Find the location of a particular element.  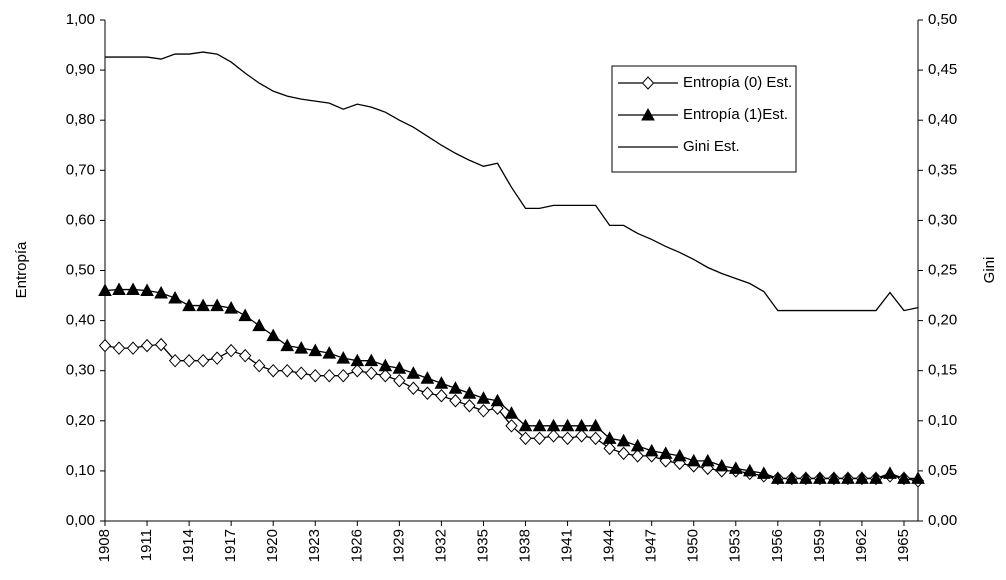

x-tick-label: 1926 is located at coordinates (356, 545).